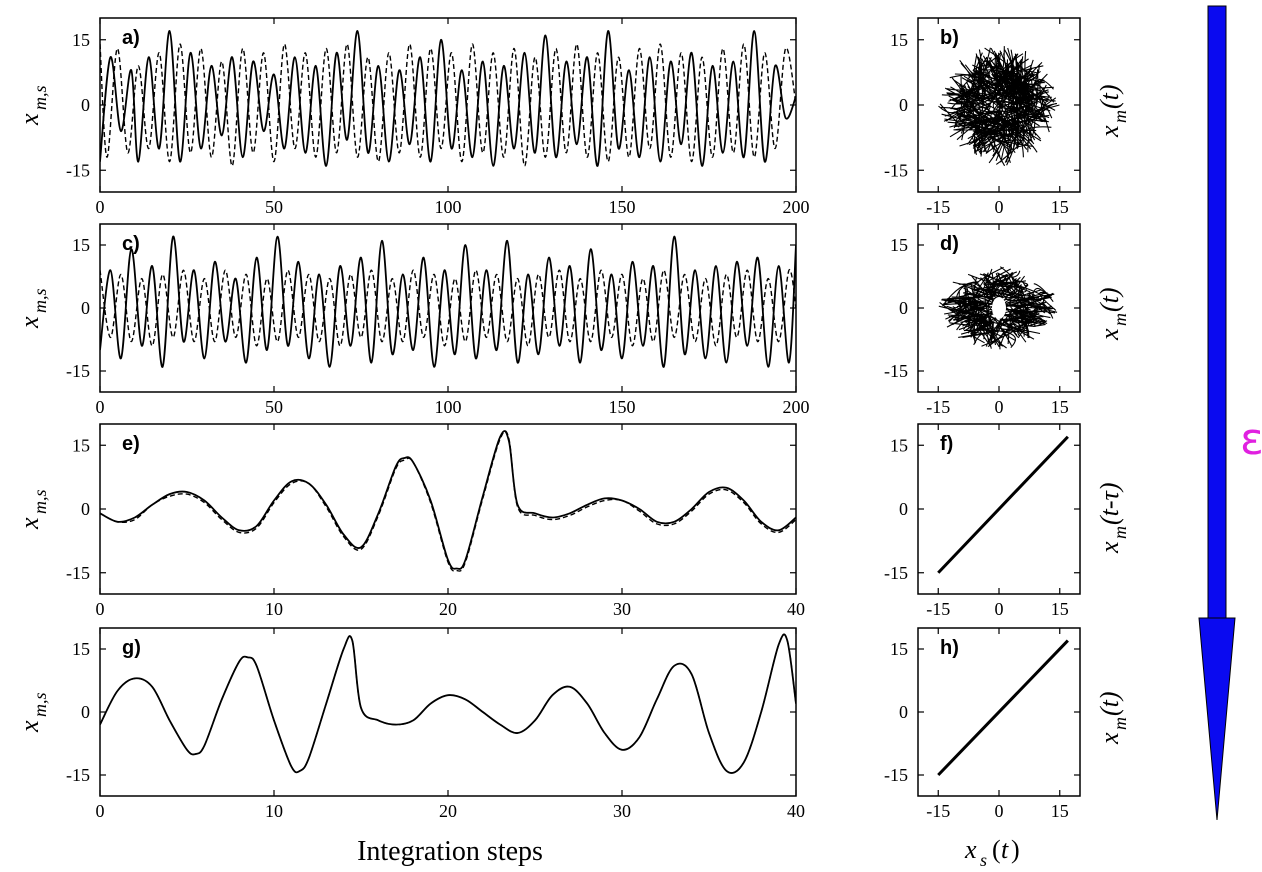 Image resolution: width=1262 pixels, height=872 pixels. What do you see at coordinates (796, 407) in the screenshot?
I see `x-tick-label: 200` at bounding box center [796, 407].